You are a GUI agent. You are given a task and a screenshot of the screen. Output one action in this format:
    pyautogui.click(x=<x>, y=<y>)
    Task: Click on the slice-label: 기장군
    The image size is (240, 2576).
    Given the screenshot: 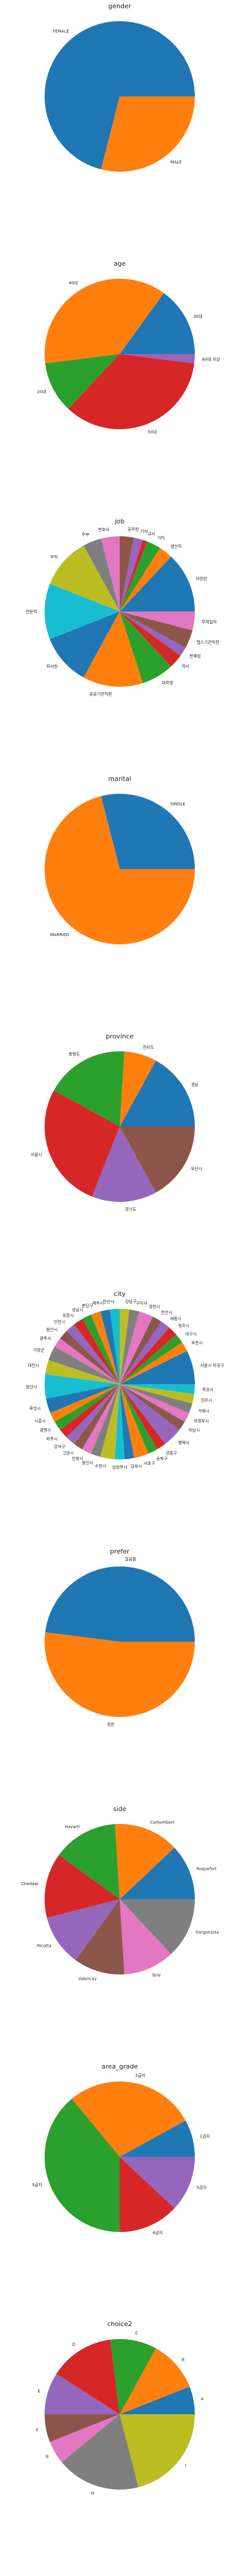 What is the action you would take?
    pyautogui.click(x=39, y=1349)
    